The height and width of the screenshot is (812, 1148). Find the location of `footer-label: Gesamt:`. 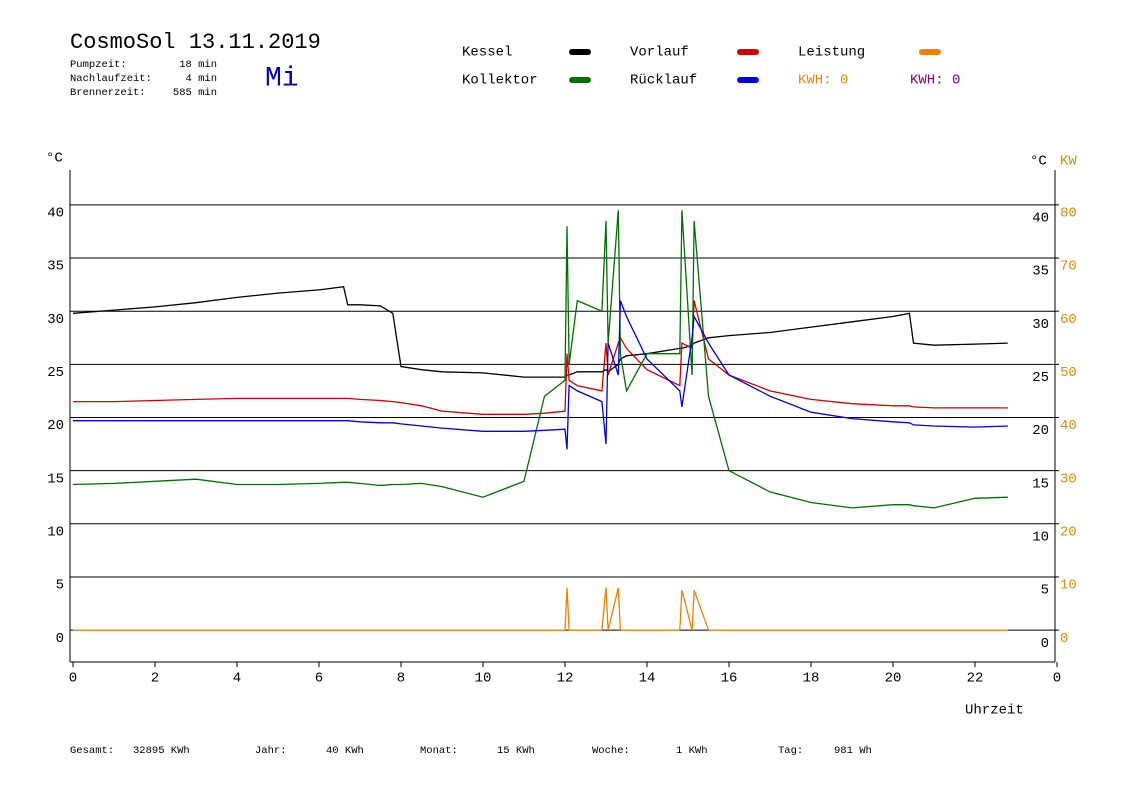

footer-label: Gesamt: is located at coordinates (92, 751).